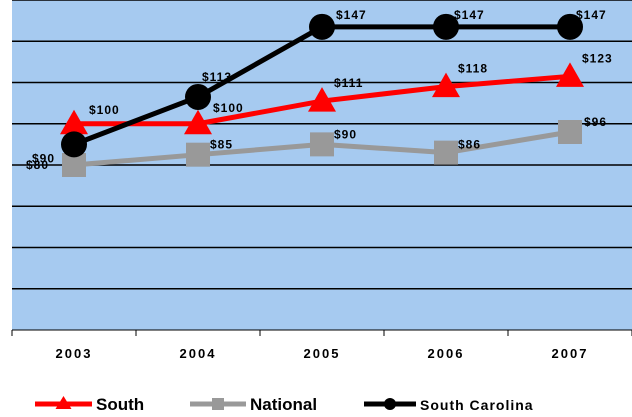 The height and width of the screenshot is (417, 632). What do you see at coordinates (446, 353) in the screenshot?
I see `x-tick-label: 2006` at bounding box center [446, 353].